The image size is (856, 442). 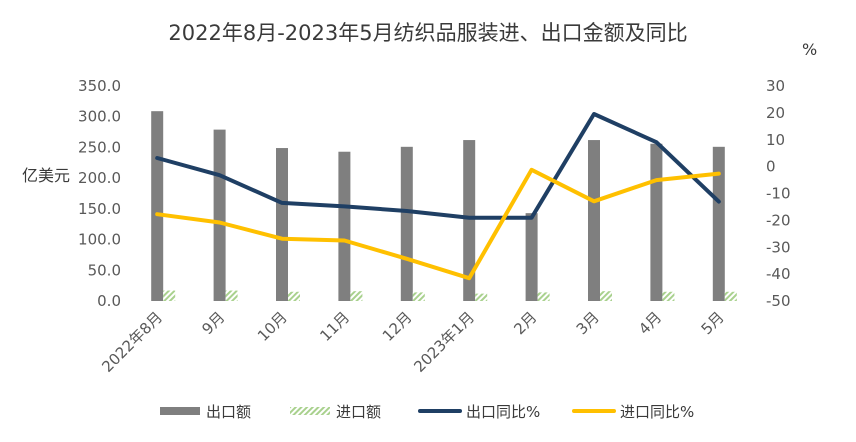 What do you see at coordinates (775, 140) in the screenshot?
I see `right-tick-label: 10` at bounding box center [775, 140].